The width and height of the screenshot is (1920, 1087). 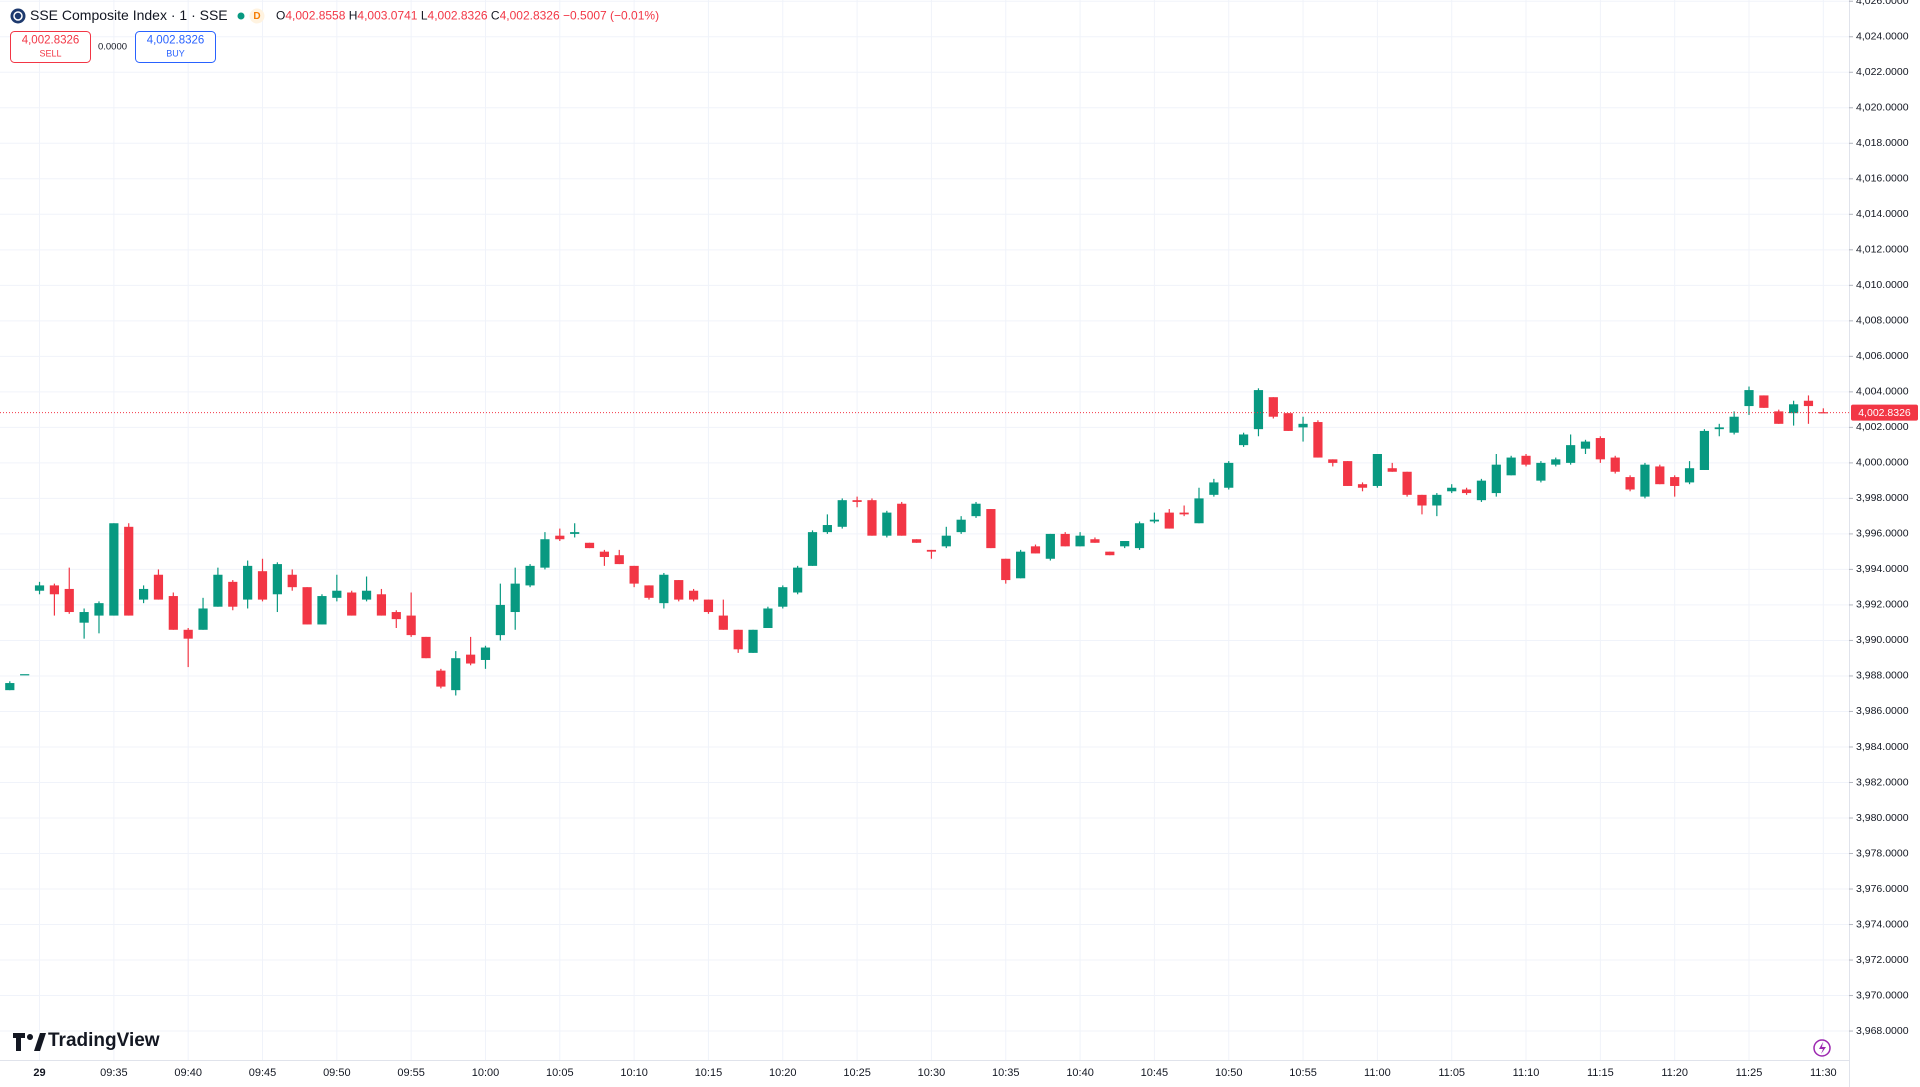 I want to click on ohlc-value: 4,002.8558, so click(x=315, y=16).